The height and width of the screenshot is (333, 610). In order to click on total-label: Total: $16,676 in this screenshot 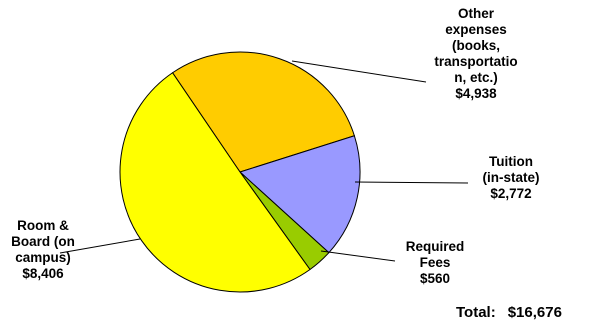, I will do `click(509, 312)`.